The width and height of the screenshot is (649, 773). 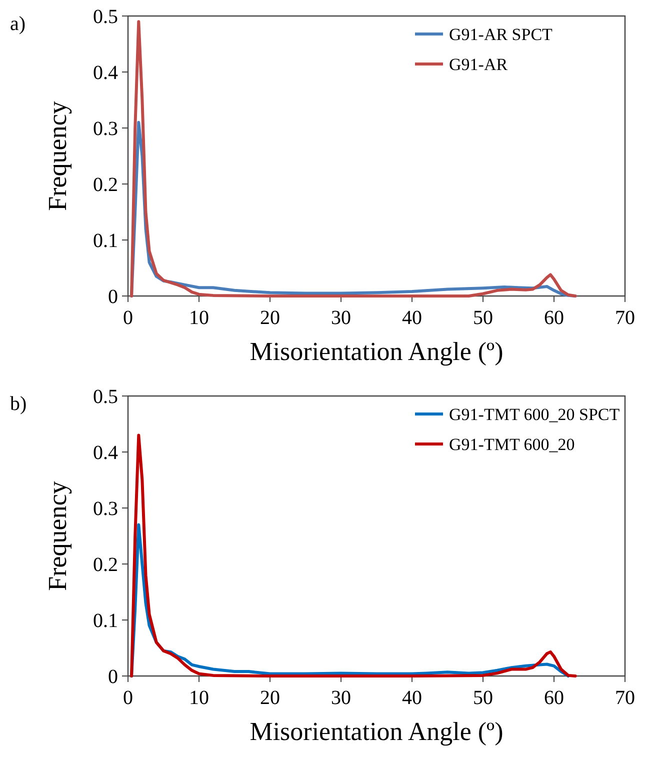 What do you see at coordinates (18, 404) in the screenshot?
I see `text: b)` at bounding box center [18, 404].